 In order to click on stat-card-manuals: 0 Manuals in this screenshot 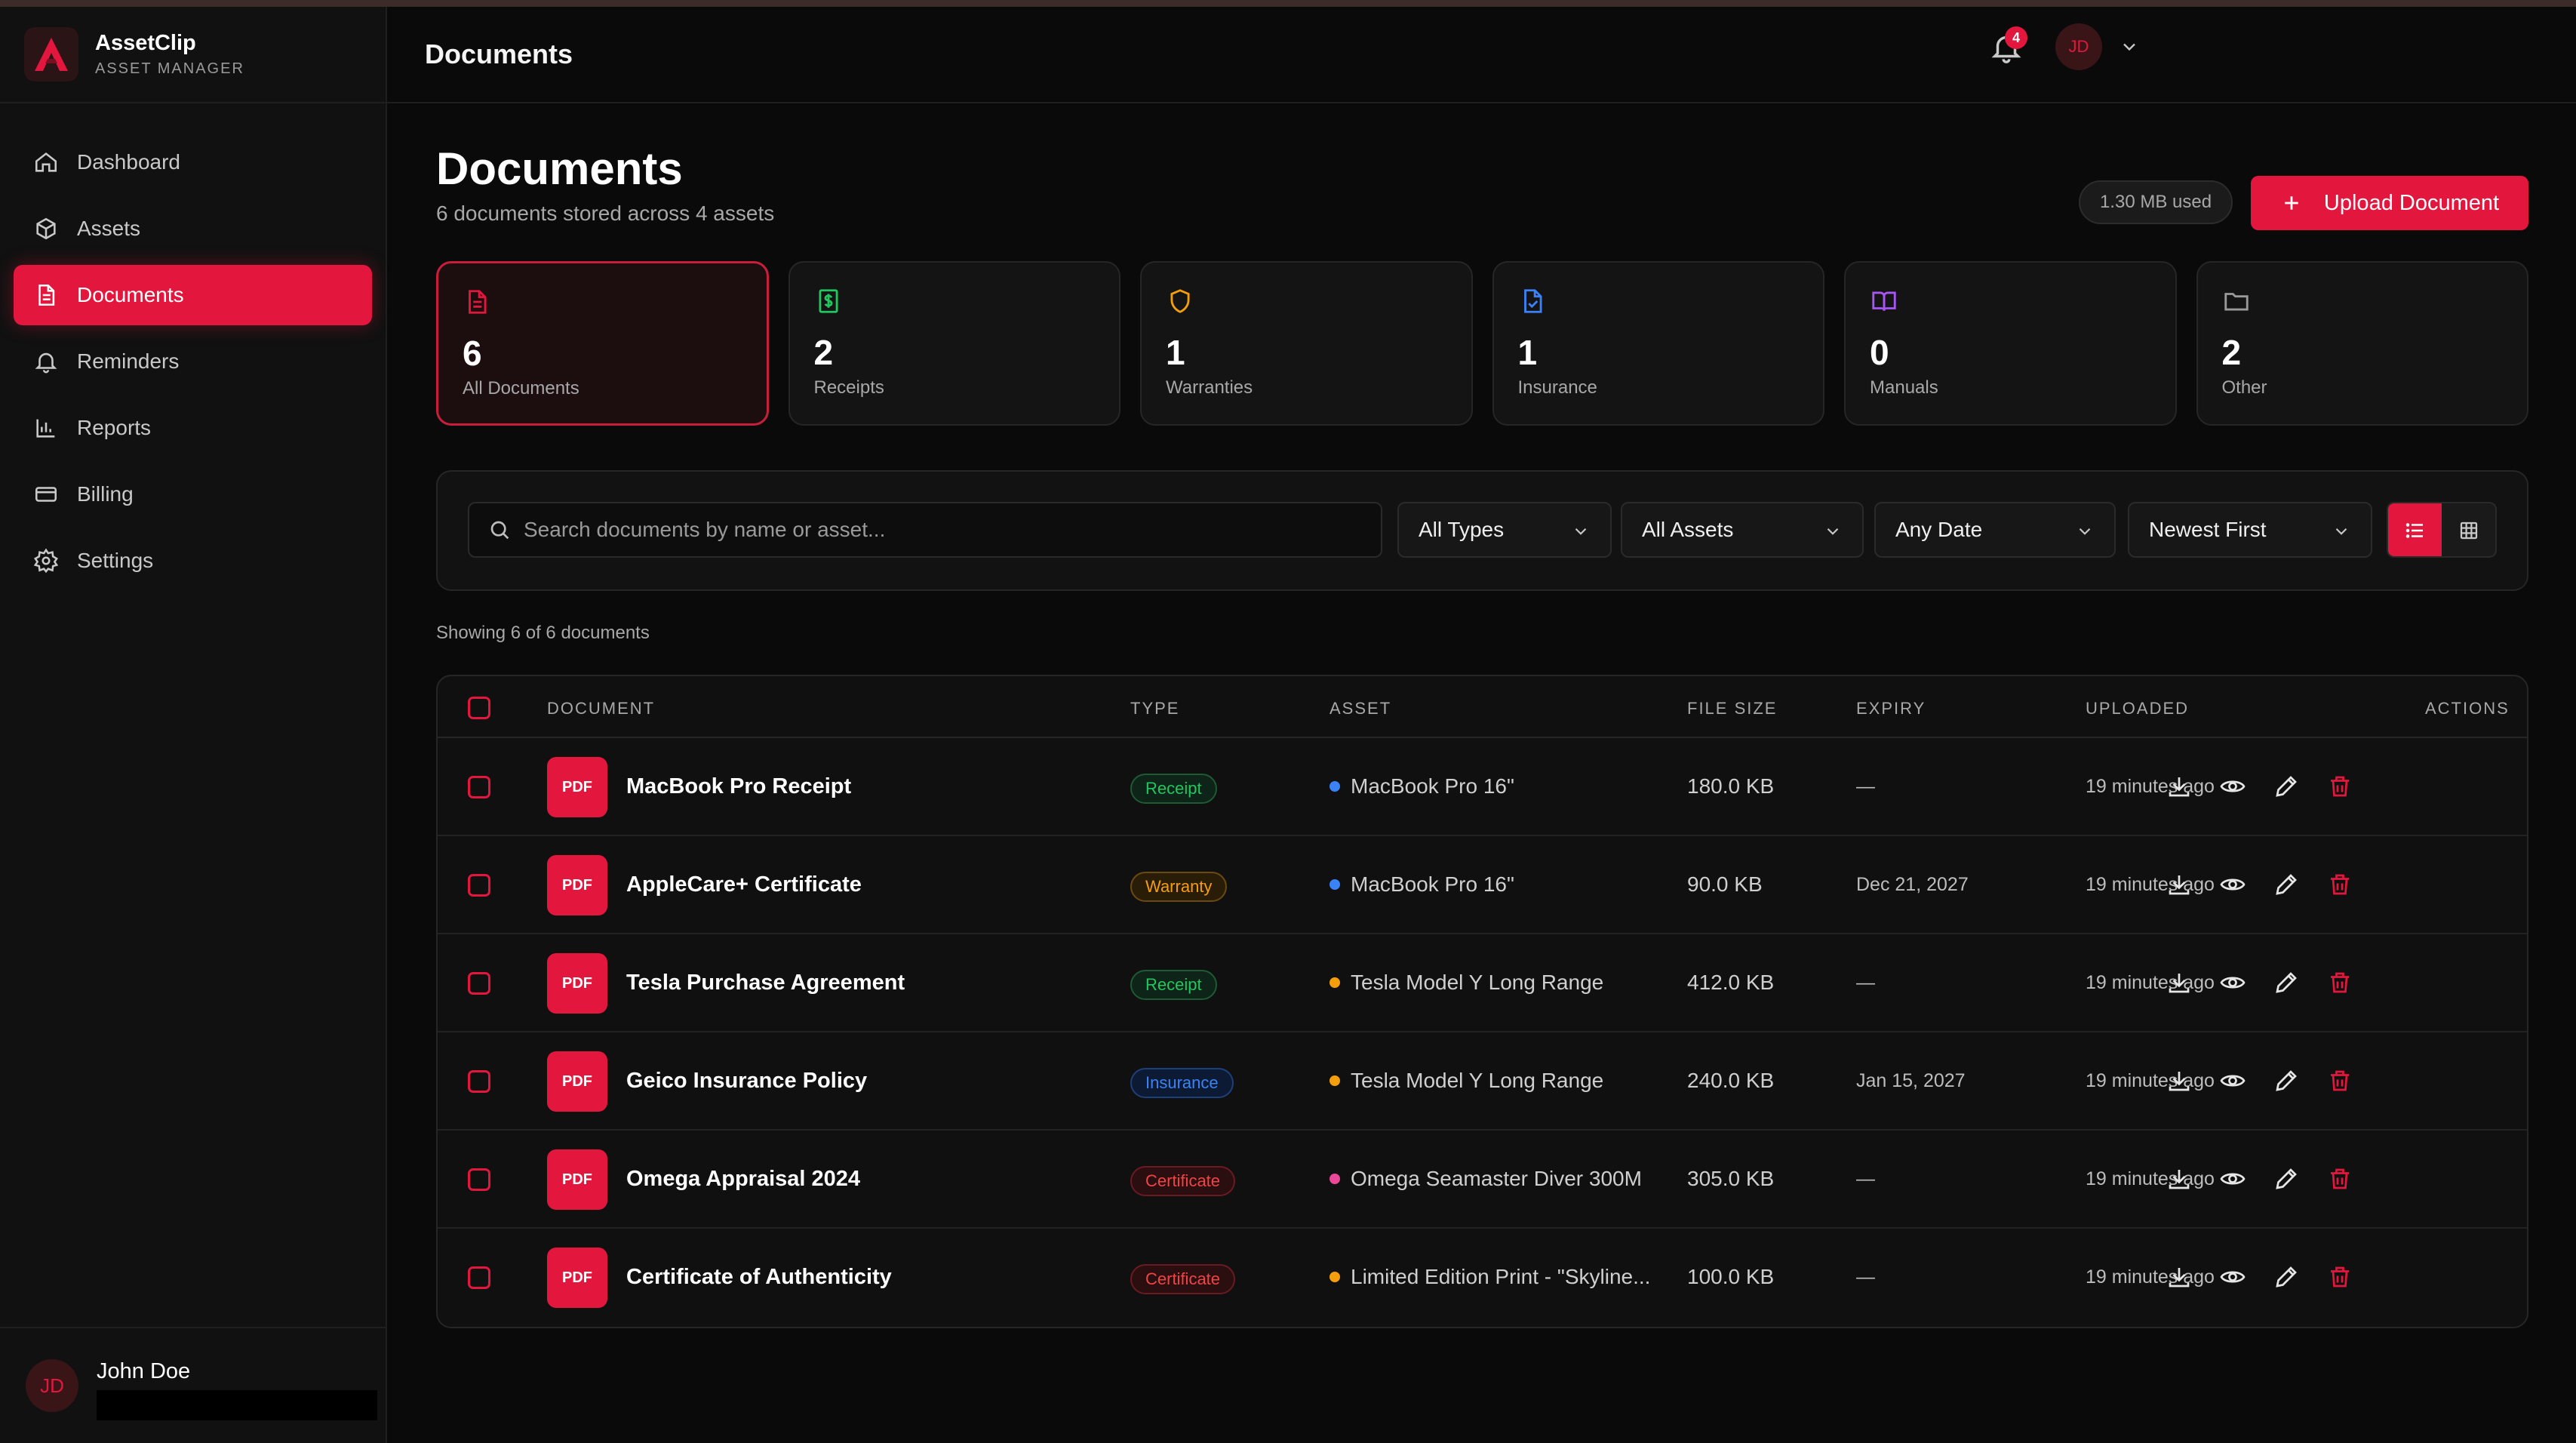, I will do `click(2010, 343)`.